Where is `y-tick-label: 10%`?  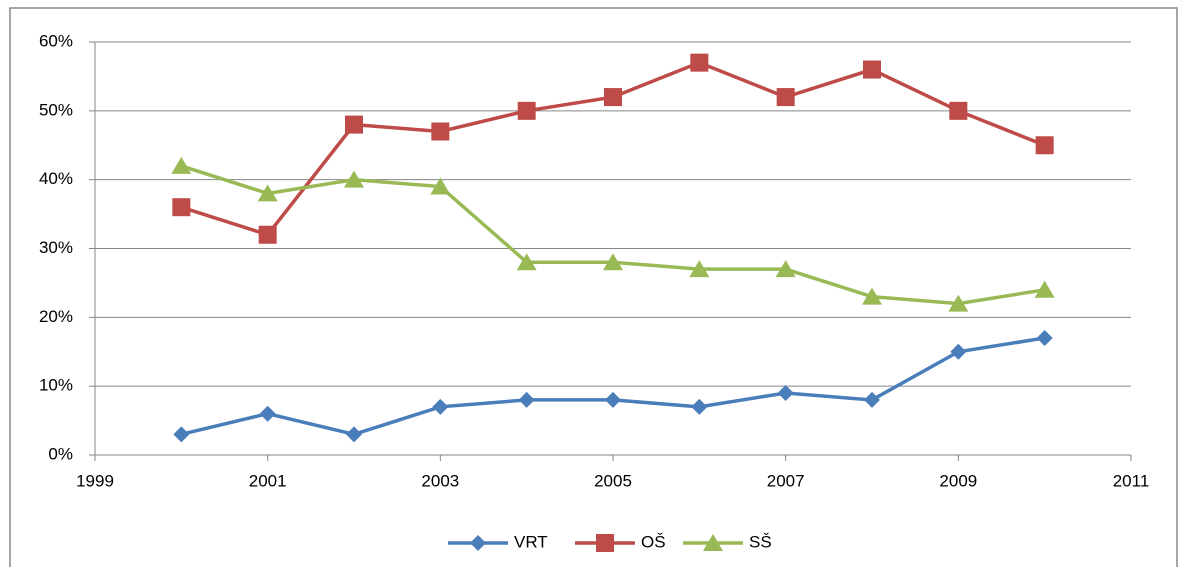
y-tick-label: 10% is located at coordinates (56, 385).